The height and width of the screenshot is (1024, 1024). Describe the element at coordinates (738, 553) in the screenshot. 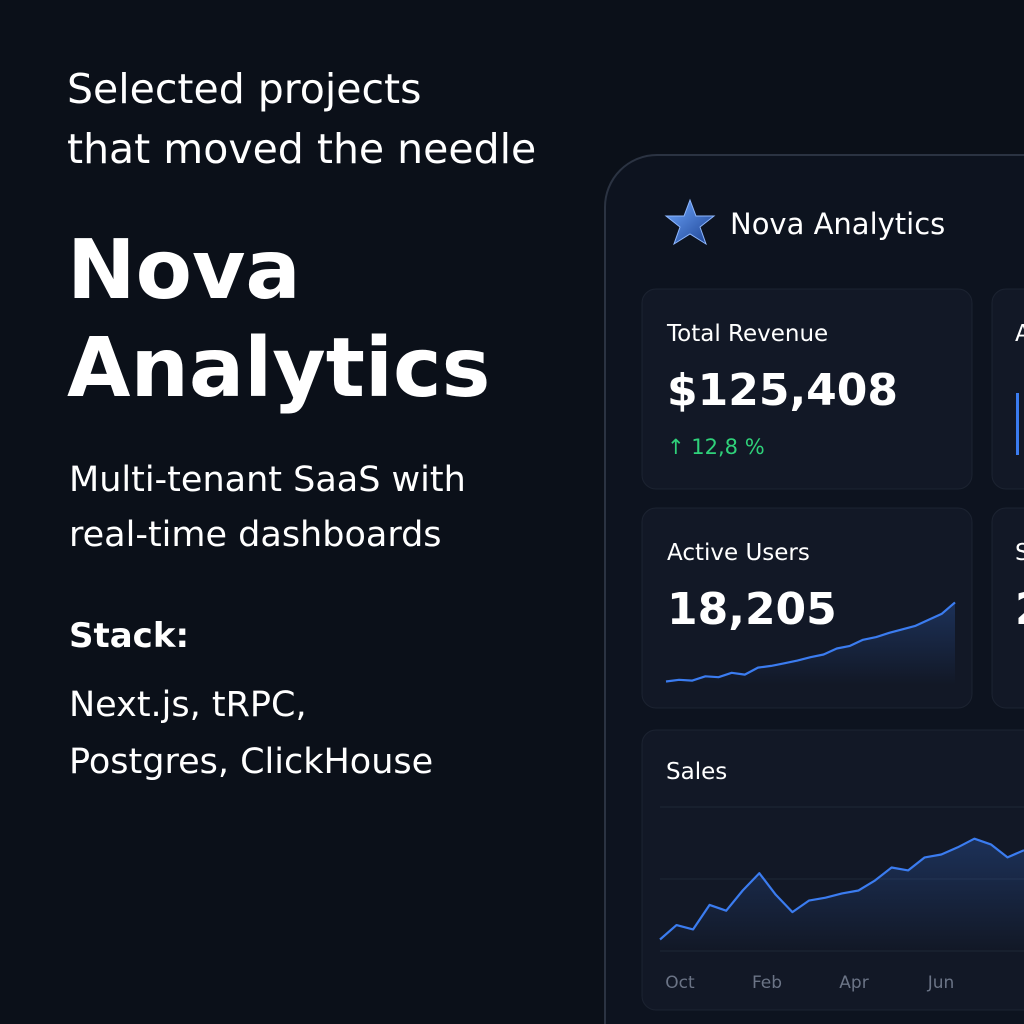

I see `card-title: Active Users` at that location.